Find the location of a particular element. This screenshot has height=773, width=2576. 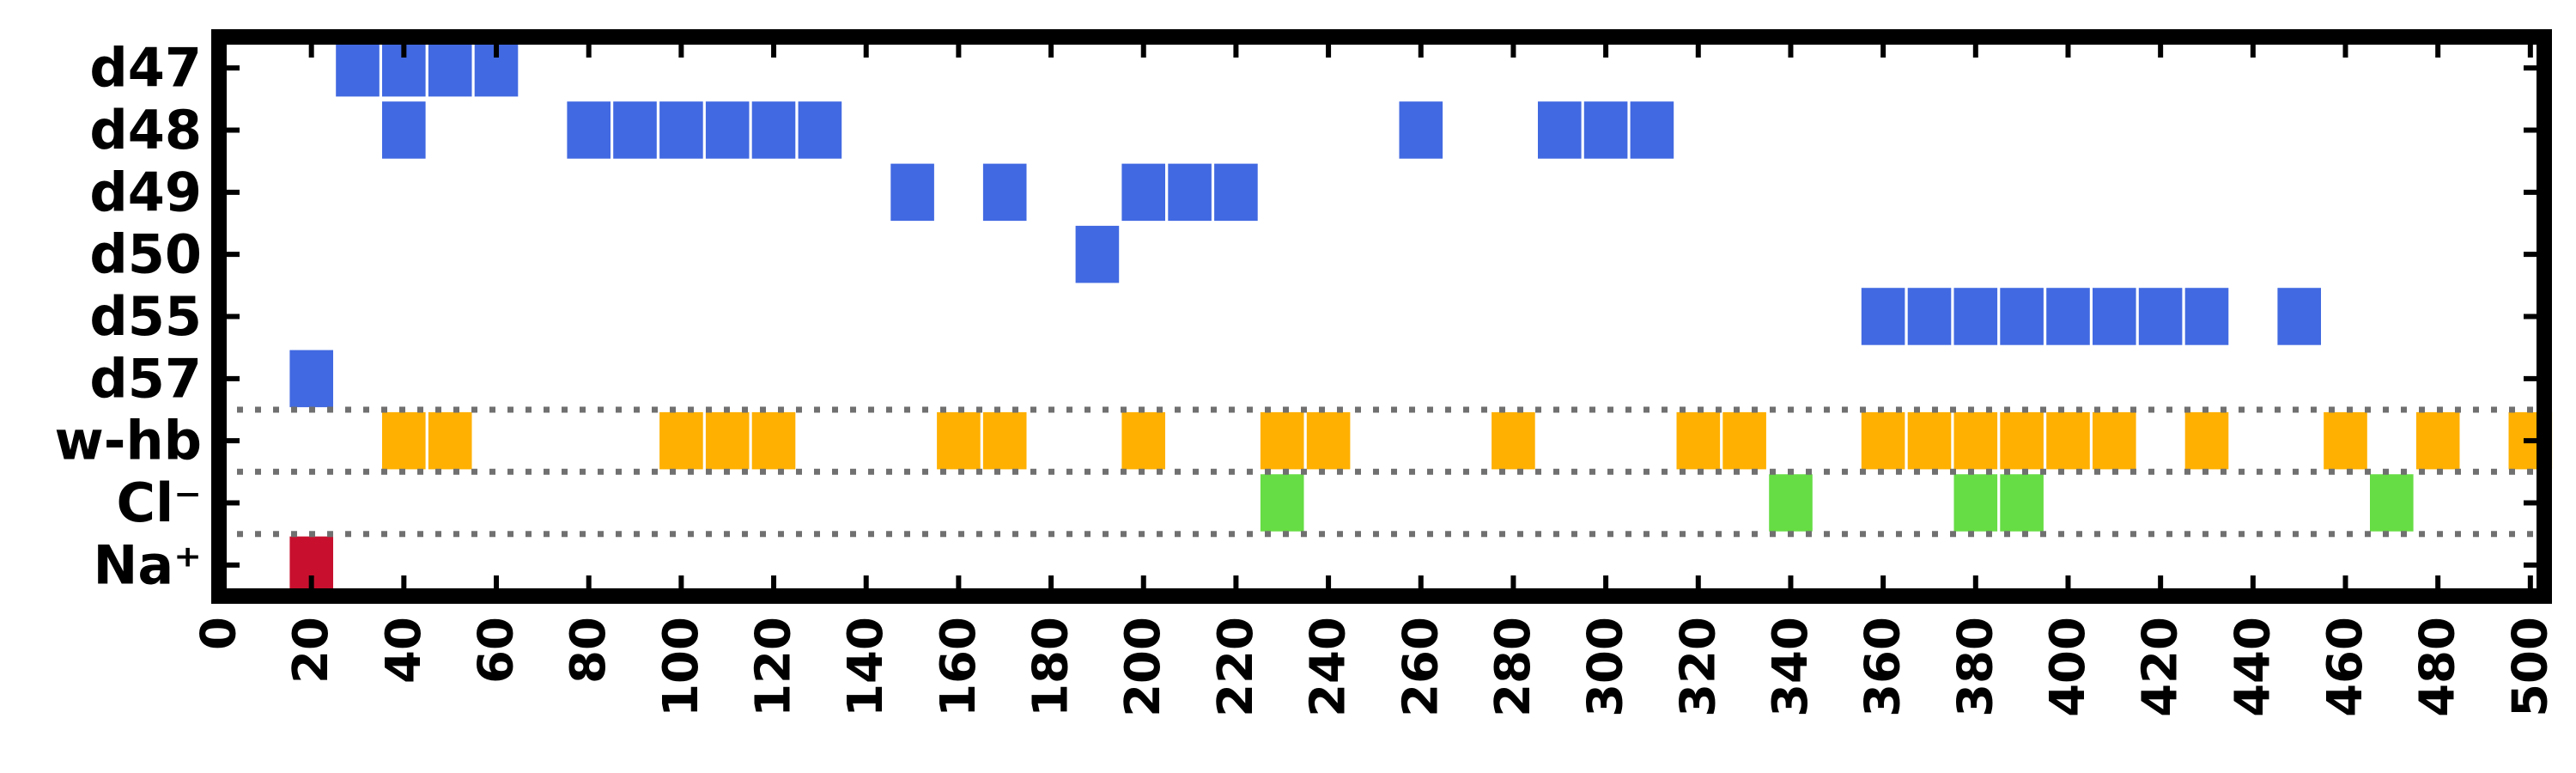

x-label-500: 500 is located at coordinates (2530, 667).